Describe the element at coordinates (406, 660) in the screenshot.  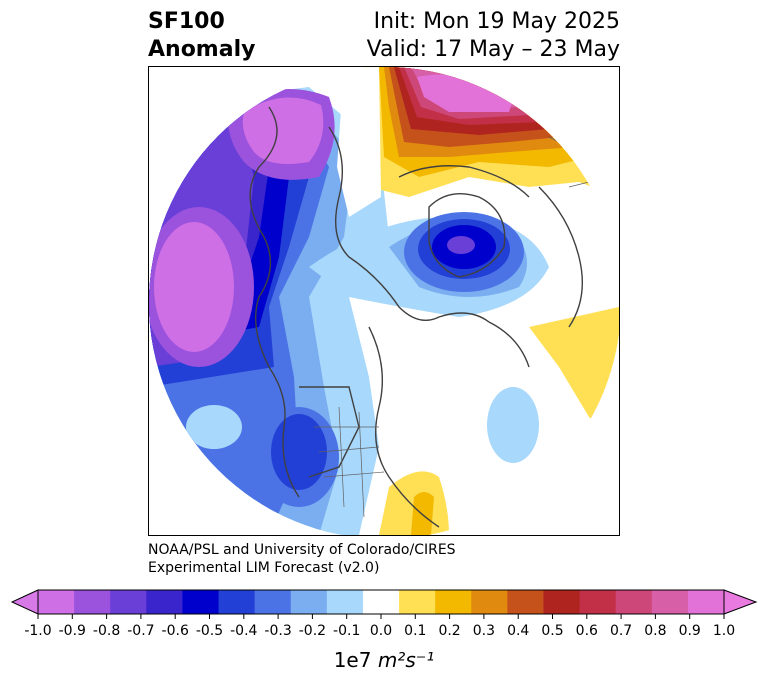
I see `units-value: m²s⁻¹` at that location.